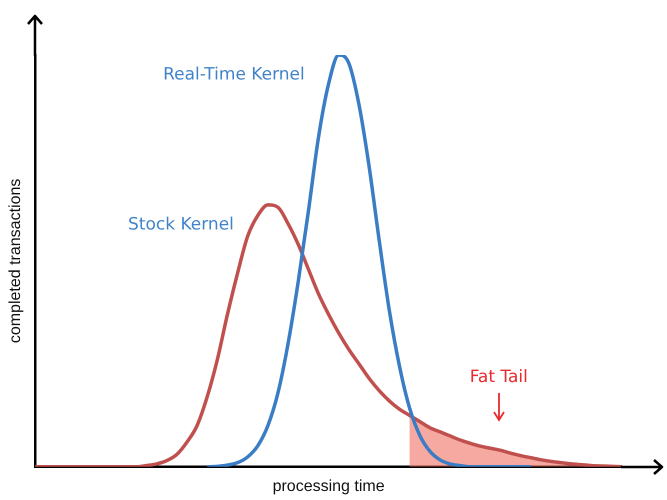 This screenshot has width=667, height=500. What do you see at coordinates (499, 377) in the screenshot?
I see `annotation: Fat Tail` at bounding box center [499, 377].